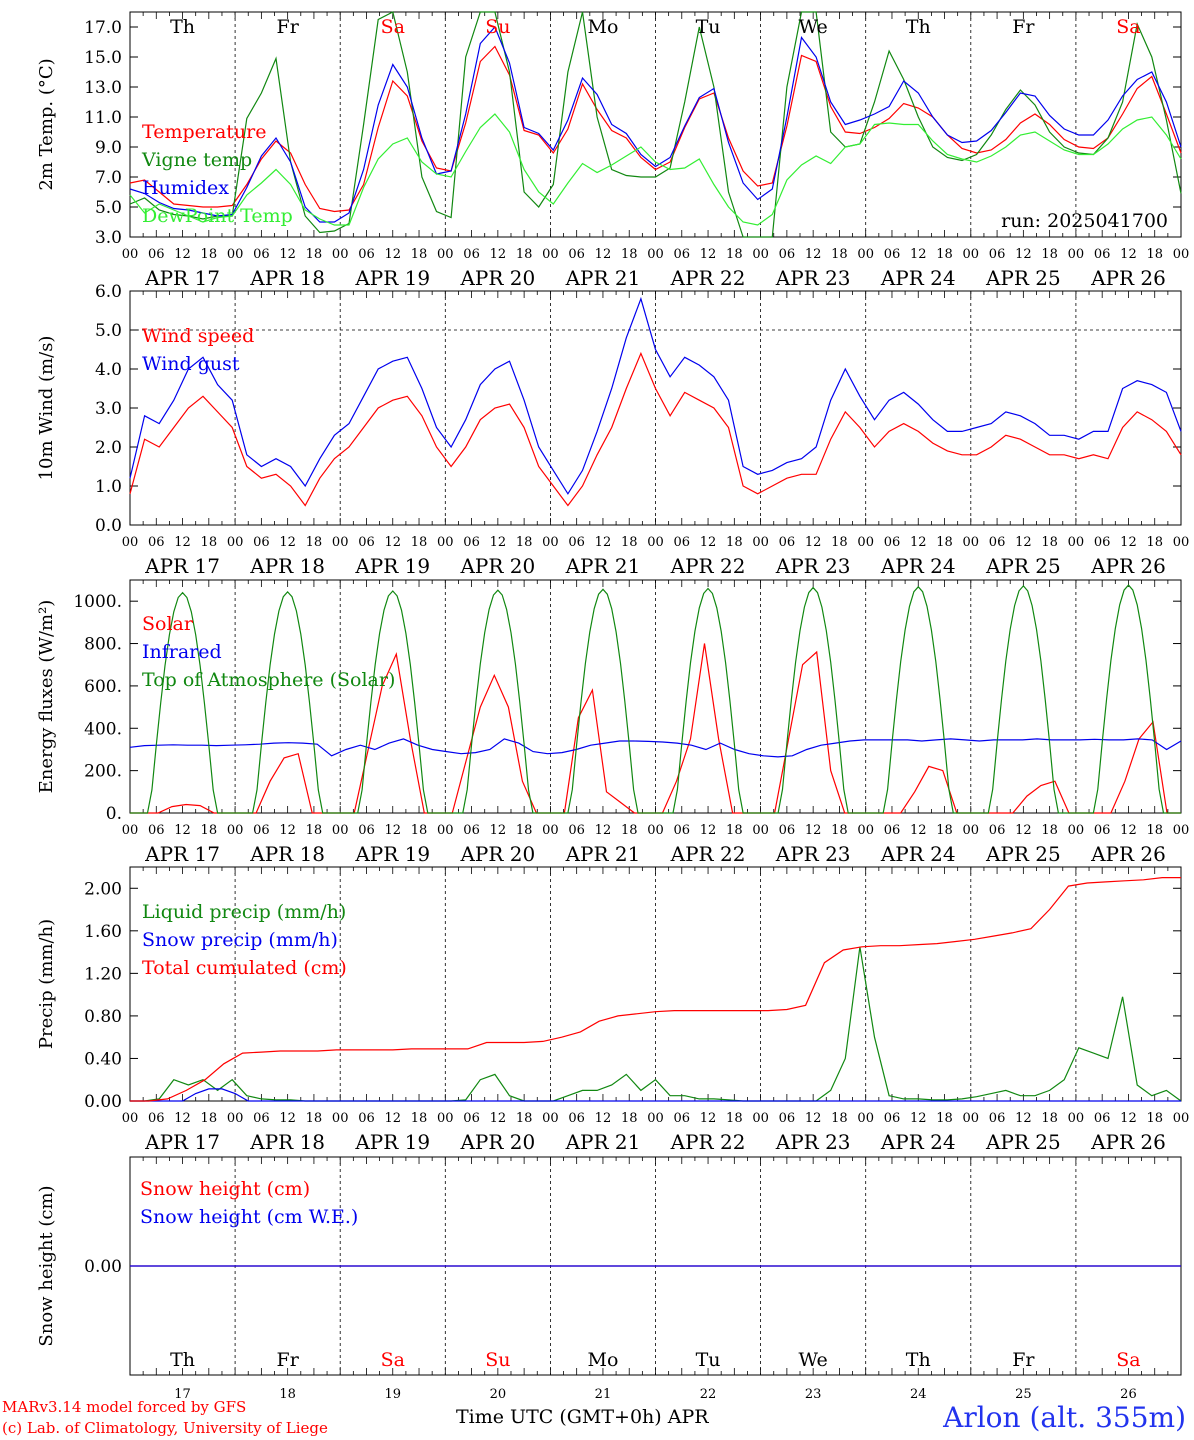  I want to click on y-tick-label: 3.0, so click(108, 409).